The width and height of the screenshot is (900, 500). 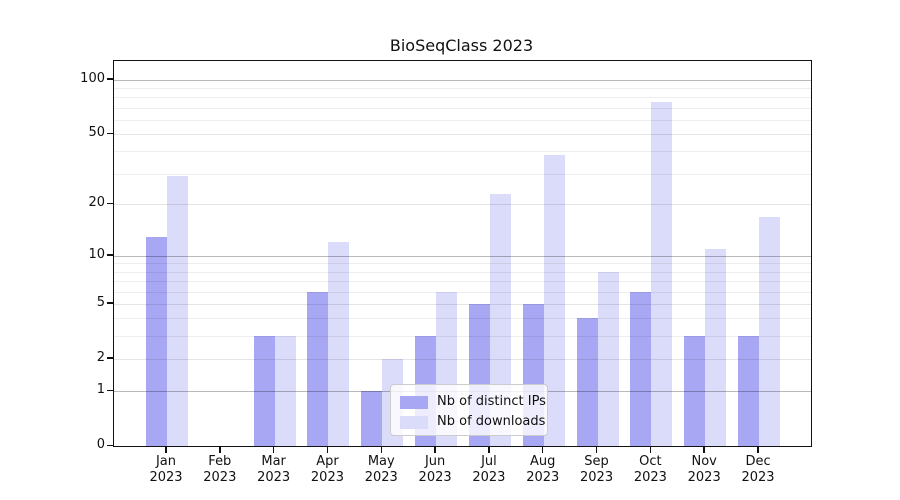 I want to click on x-tick-mark-sep, so click(x=596, y=449).